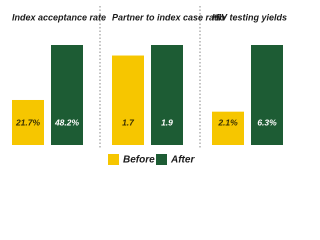  Describe the element at coordinates (128, 122) in the screenshot. I see `value-label: 1.7` at that location.